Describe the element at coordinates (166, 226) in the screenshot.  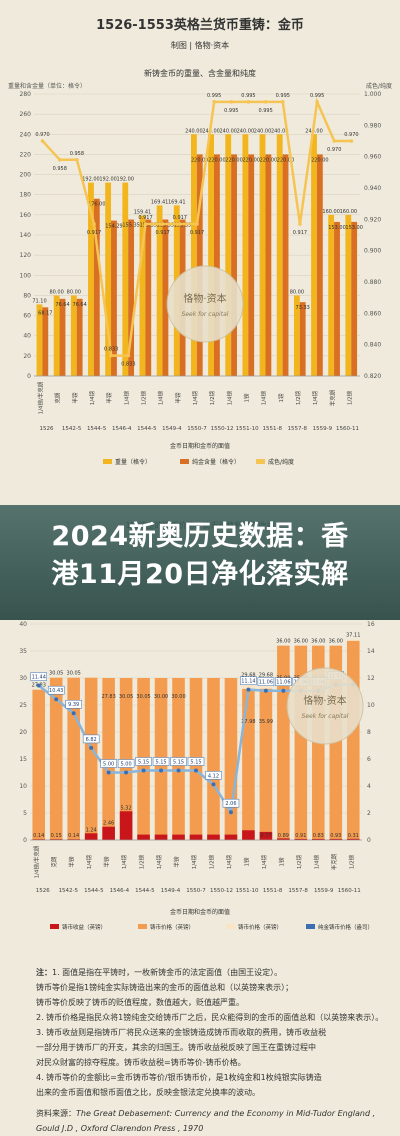
I see `bar-label: 155.35` at that location.